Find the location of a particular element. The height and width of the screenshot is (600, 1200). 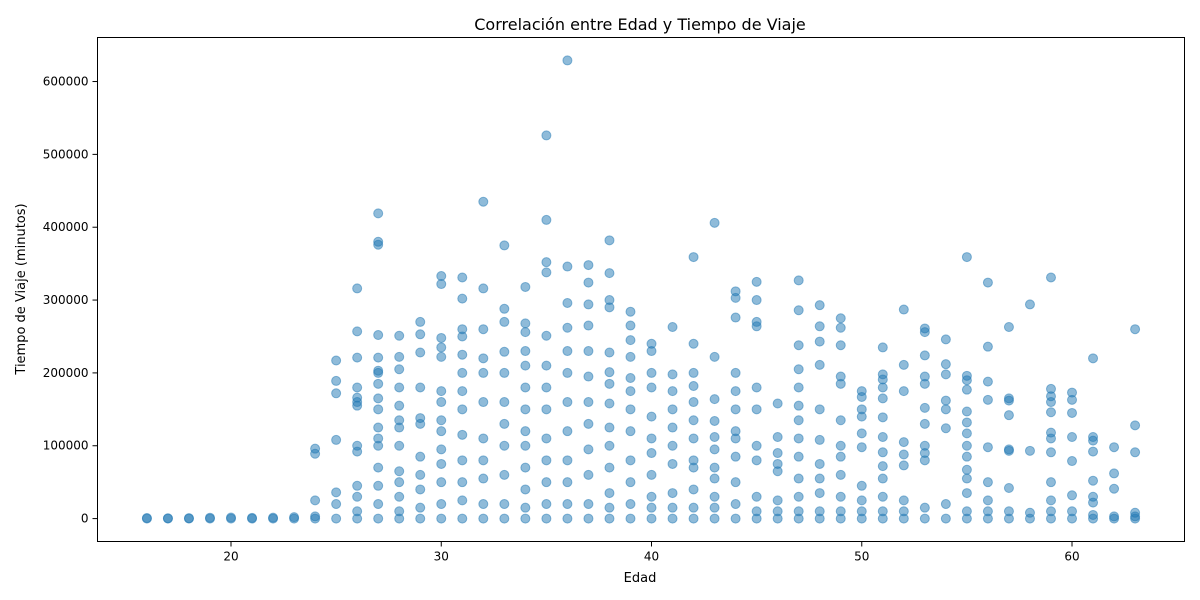

x-tick-label: 60 is located at coordinates (1071, 557).